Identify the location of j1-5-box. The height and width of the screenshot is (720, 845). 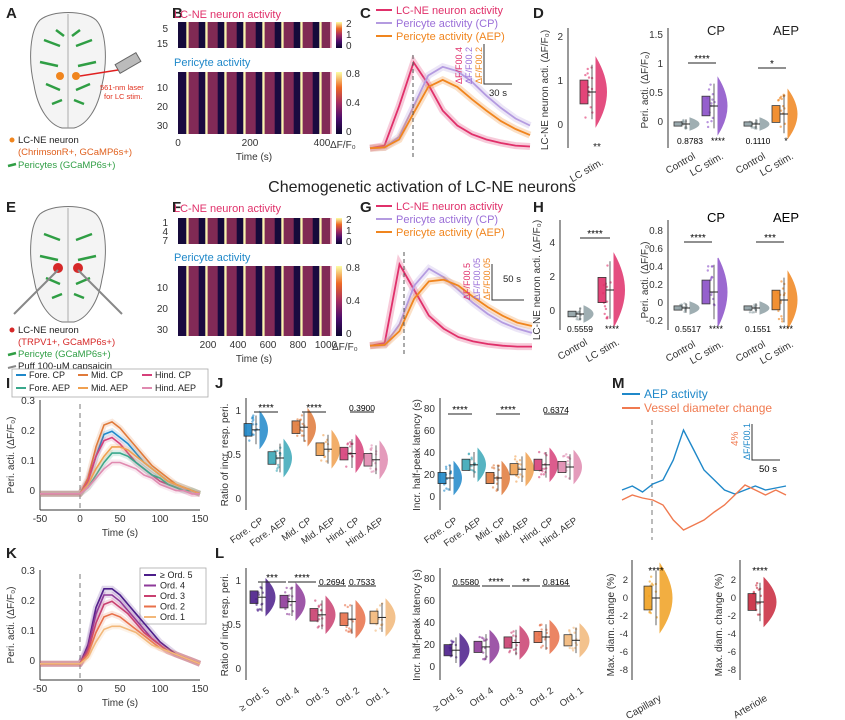
(368, 460).